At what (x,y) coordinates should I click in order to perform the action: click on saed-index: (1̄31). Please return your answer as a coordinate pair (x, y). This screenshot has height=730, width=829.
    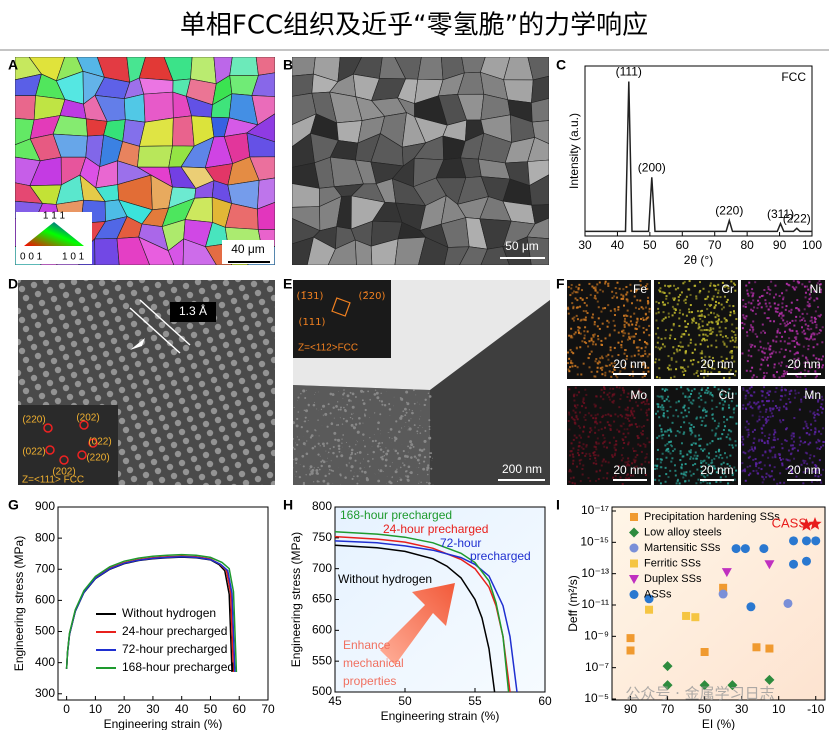
    Looking at the image, I should click on (310, 296).